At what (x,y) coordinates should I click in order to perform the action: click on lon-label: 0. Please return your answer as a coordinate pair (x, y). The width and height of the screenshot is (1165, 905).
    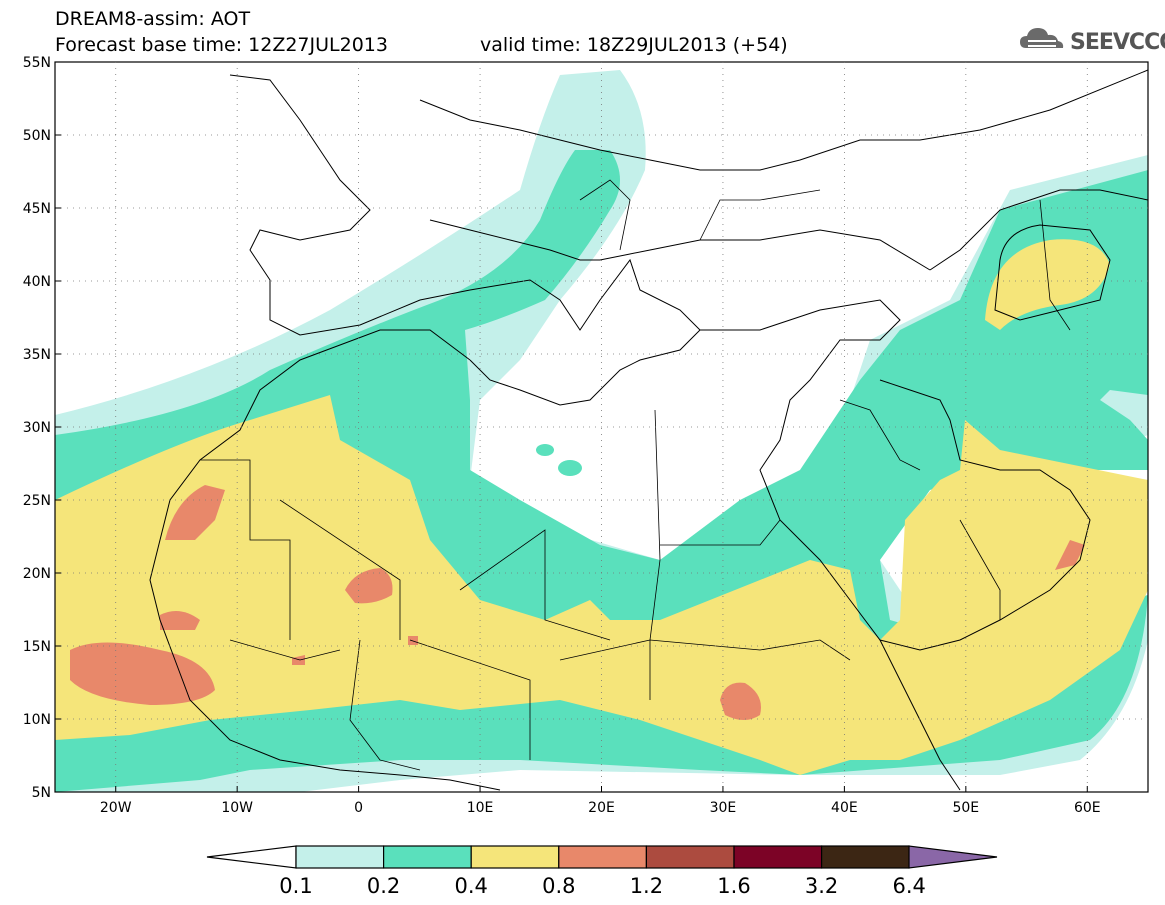
    Looking at the image, I should click on (358, 808).